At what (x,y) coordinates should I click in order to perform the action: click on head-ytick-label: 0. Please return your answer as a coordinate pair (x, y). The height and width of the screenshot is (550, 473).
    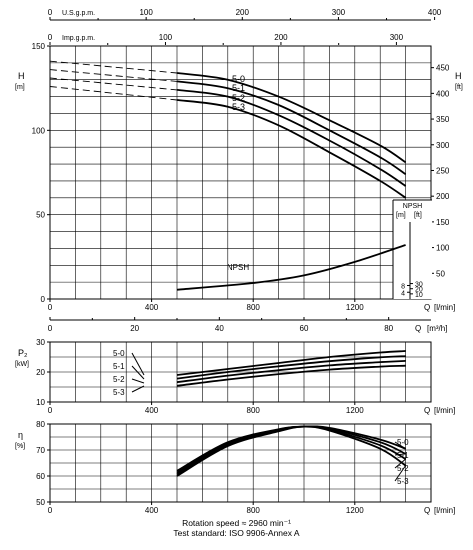
    Looking at the image, I should click on (43, 299).